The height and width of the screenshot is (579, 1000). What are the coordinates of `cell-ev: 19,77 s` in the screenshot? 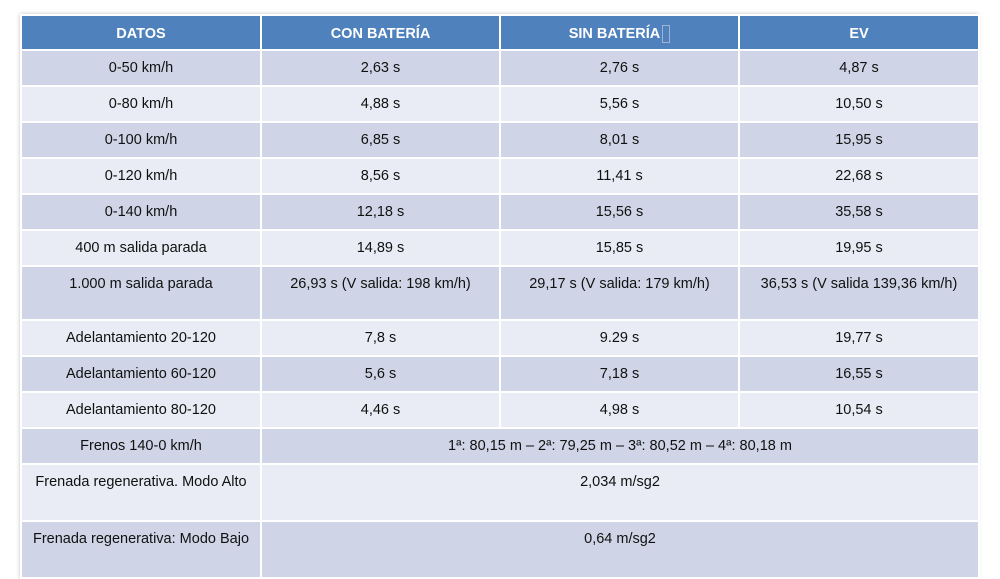 It's located at (859, 338).